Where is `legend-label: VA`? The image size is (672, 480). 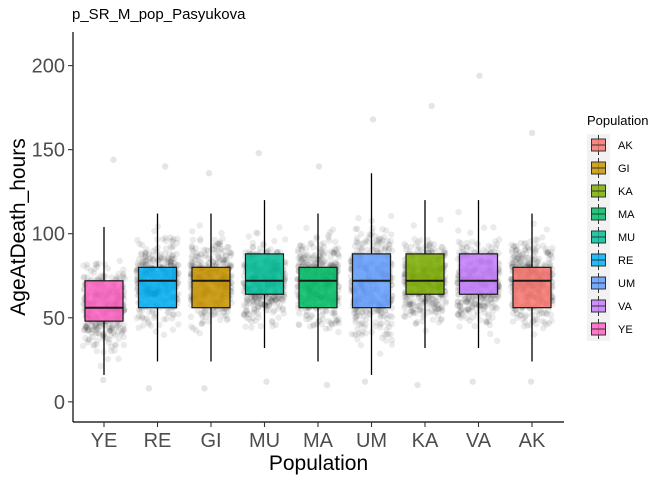 legend-label: VA is located at coordinates (625, 307).